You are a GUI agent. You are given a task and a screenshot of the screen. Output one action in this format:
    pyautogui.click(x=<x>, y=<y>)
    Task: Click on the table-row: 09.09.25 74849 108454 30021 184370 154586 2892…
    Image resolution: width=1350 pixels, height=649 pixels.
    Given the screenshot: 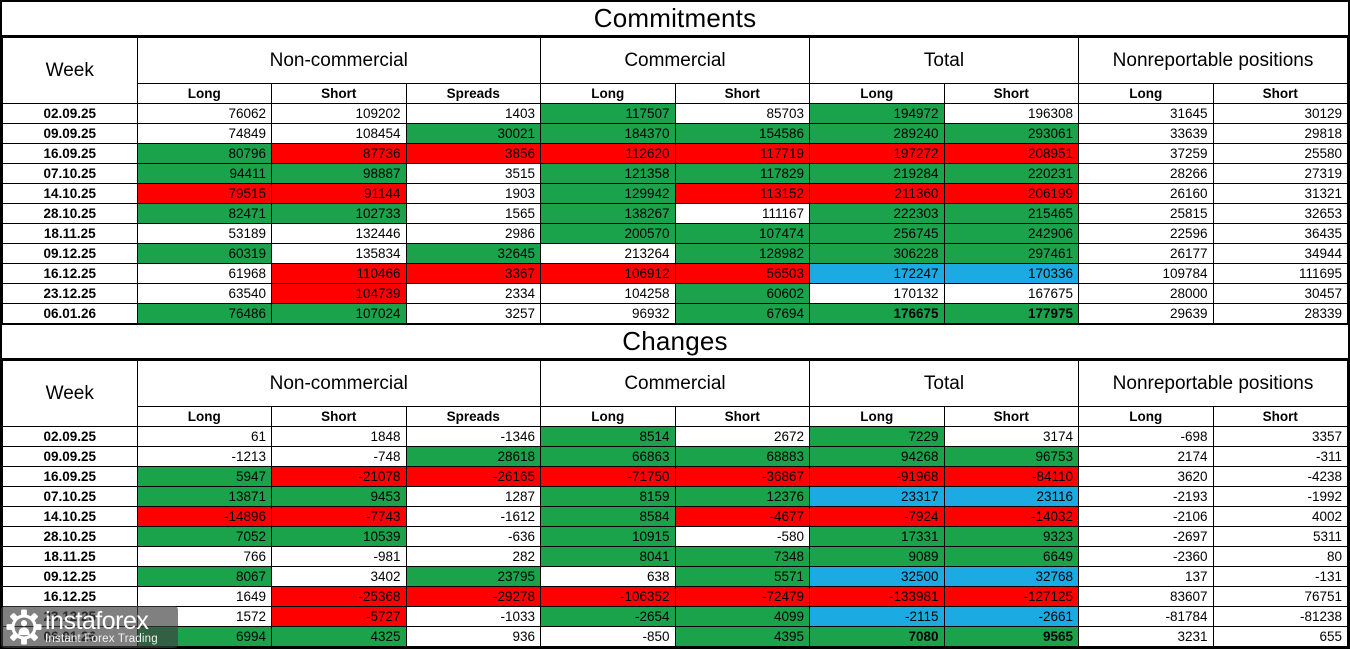 What is the action you would take?
    pyautogui.click(x=675, y=133)
    